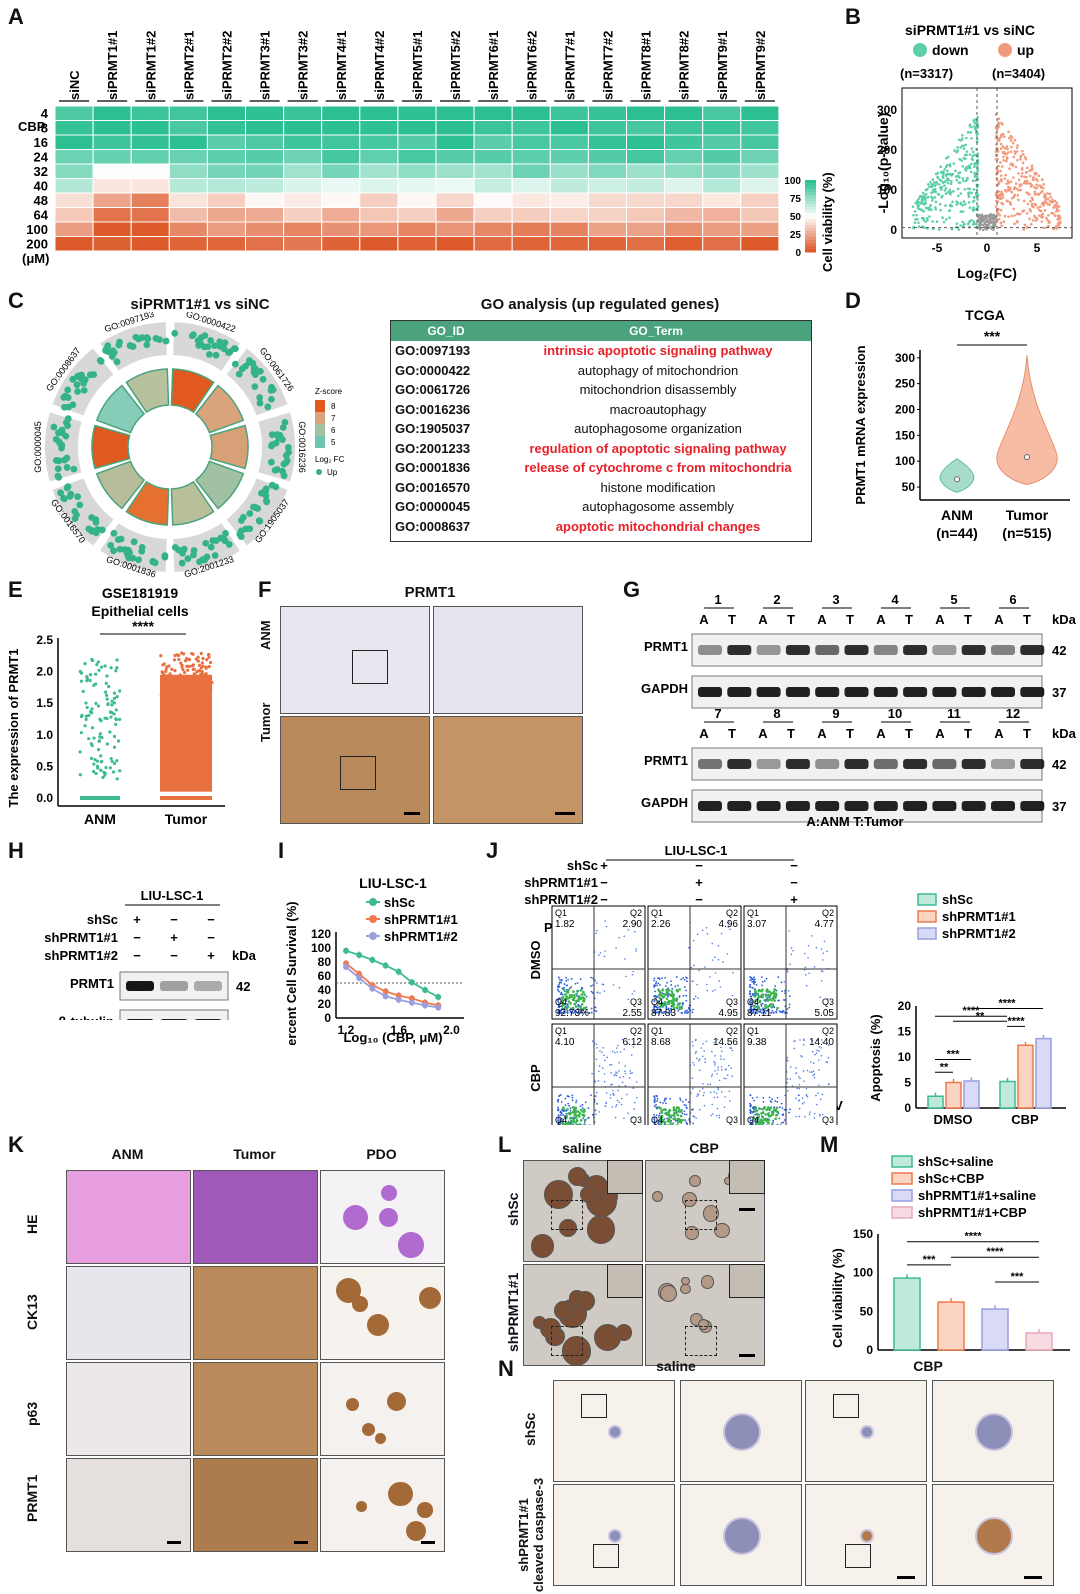 The height and width of the screenshot is (1594, 1080). What do you see at coordinates (44, 703) in the screenshot?
I see `e-ytick: 1.5` at bounding box center [44, 703].